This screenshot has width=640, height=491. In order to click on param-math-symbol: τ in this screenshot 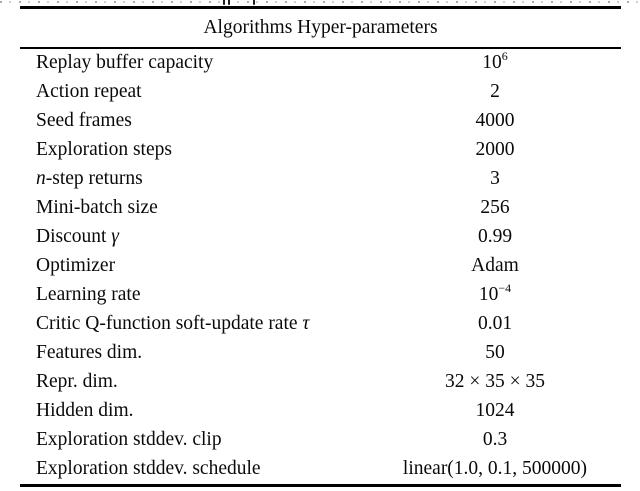, I will do `click(306, 323)`.